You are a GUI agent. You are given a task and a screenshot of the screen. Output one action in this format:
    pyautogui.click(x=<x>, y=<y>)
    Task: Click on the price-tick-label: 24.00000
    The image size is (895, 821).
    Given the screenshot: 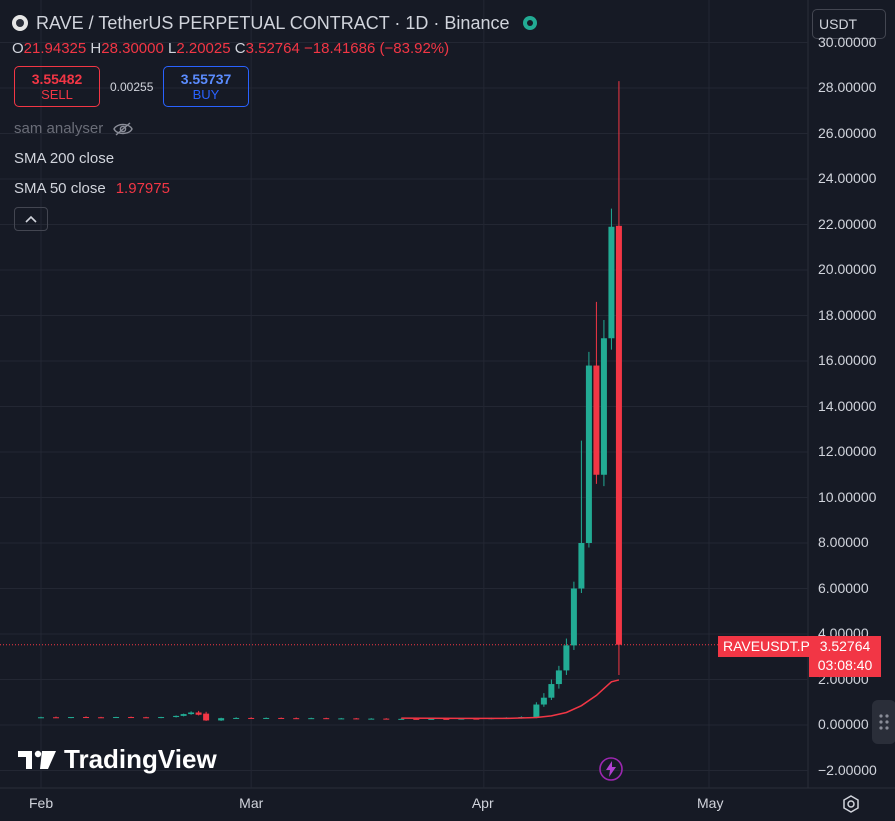 What is the action you would take?
    pyautogui.click(x=847, y=178)
    